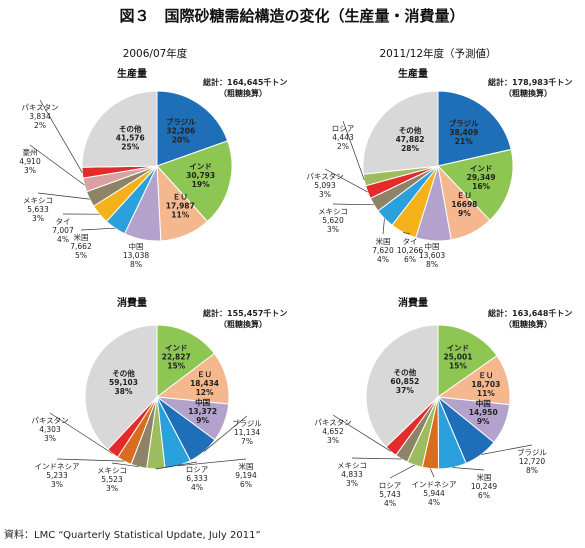 This screenshot has width=585, height=548. Describe the element at coordinates (245, 82) in the screenshot. I see `pie-total: 総計：164,645千トン` at that location.